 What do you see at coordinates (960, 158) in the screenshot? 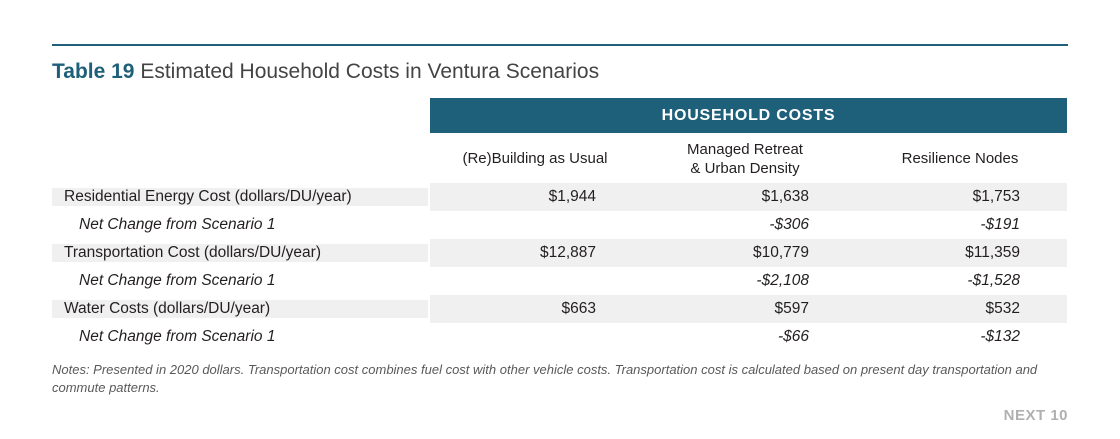
I see `column-header-resilience-nodes: Resilience Nodes` at bounding box center [960, 158].